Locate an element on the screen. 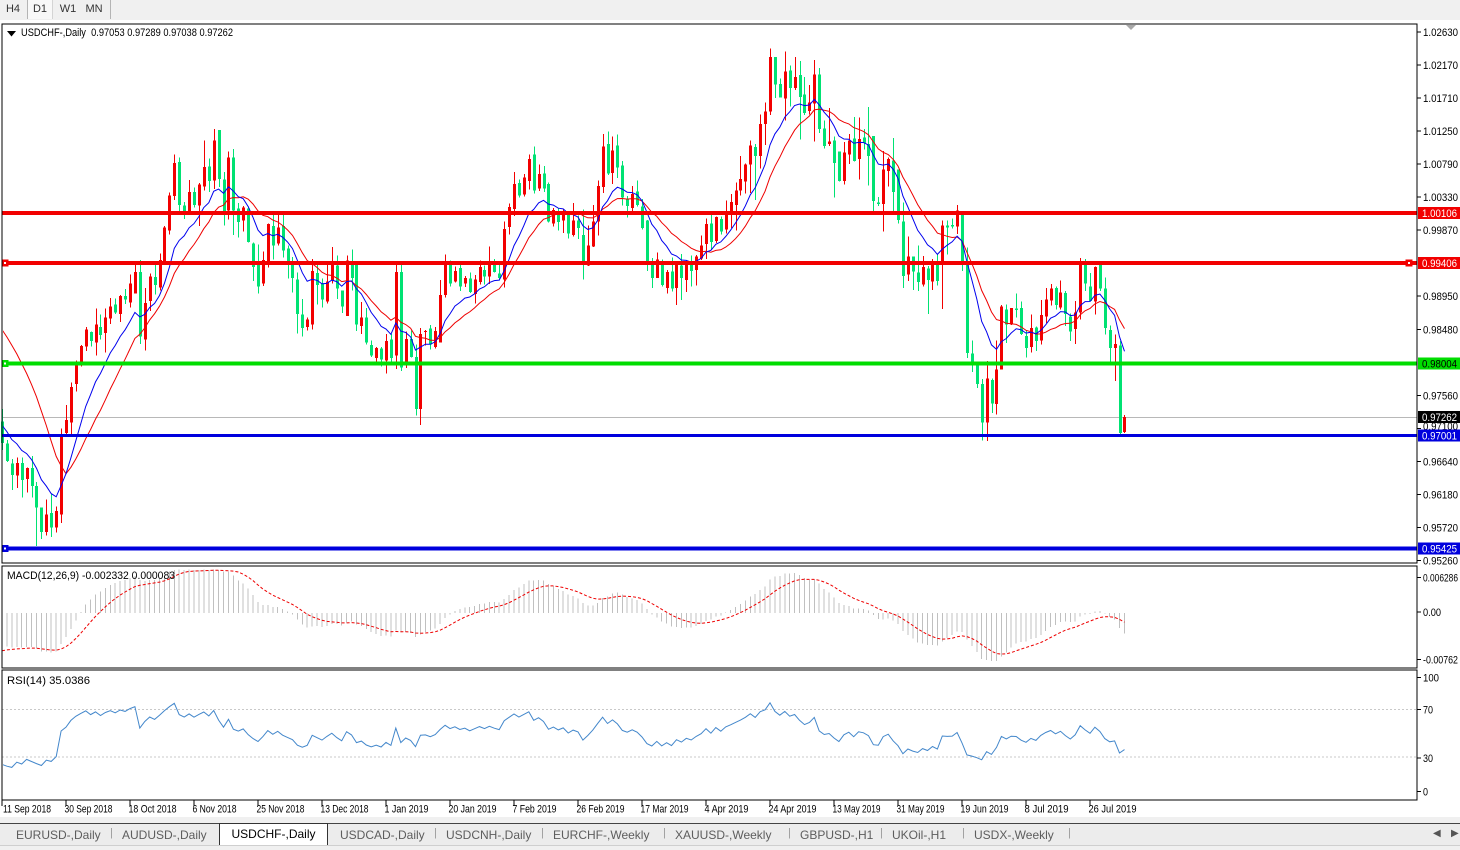 This screenshot has width=1460, height=850. svg-text: 26 Jul 2019 is located at coordinates (1113, 810).